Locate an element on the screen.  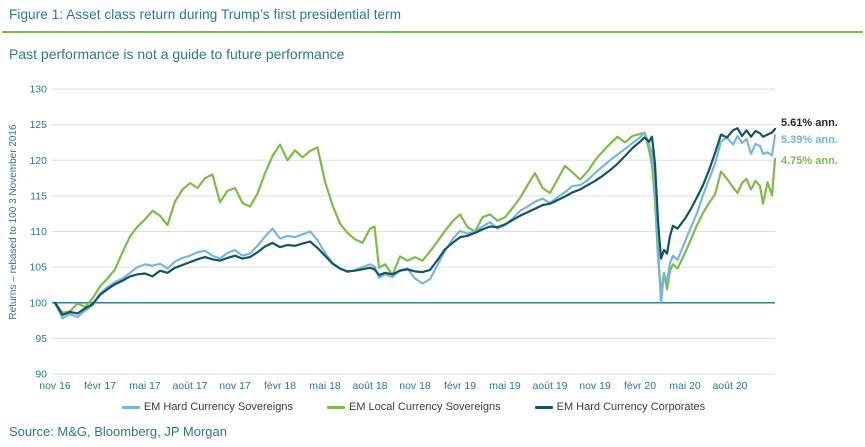
svg-text: nov 16 is located at coordinates (55, 386).